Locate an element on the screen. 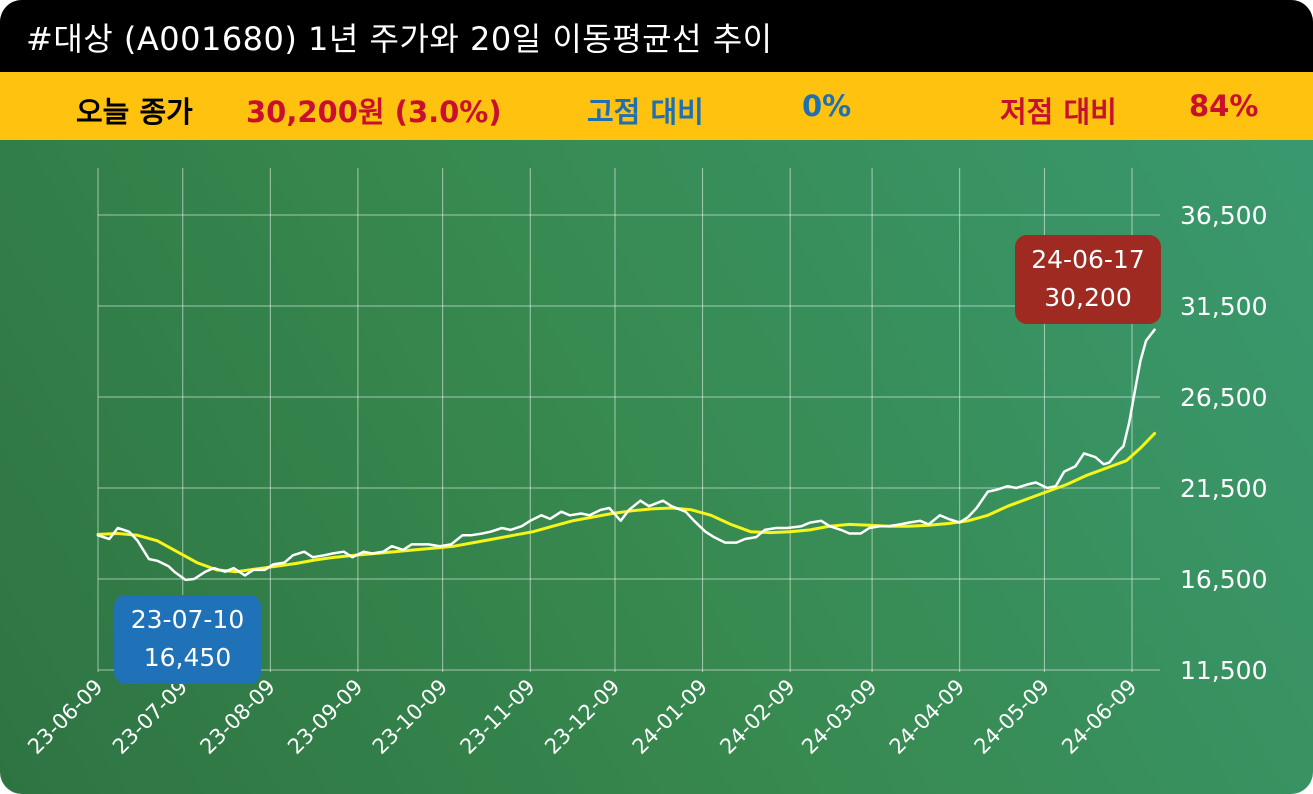  x-tick-label: 23-09-09 is located at coordinates (325, 717).